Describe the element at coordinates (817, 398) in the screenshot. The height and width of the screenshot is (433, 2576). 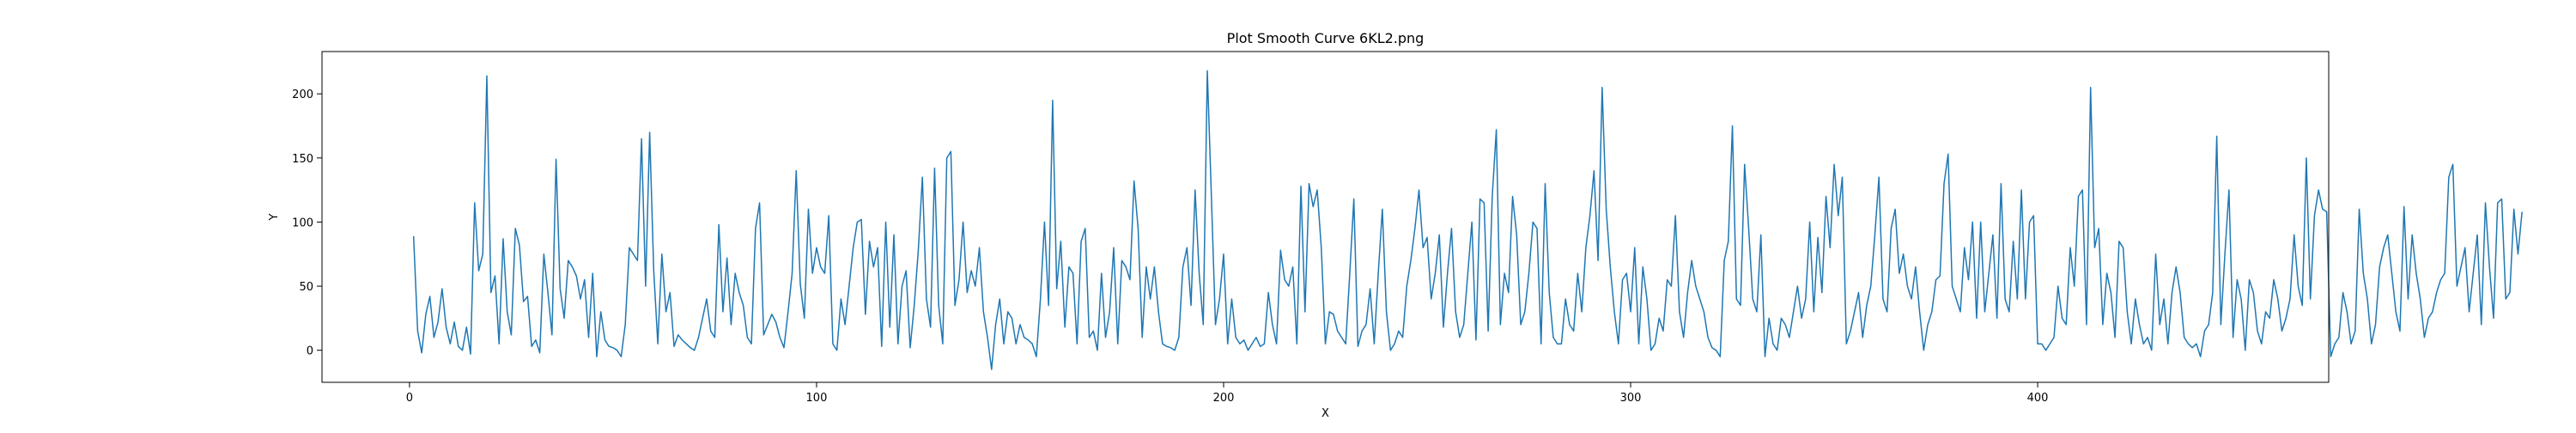
I see `x-tick-label: 100` at that location.